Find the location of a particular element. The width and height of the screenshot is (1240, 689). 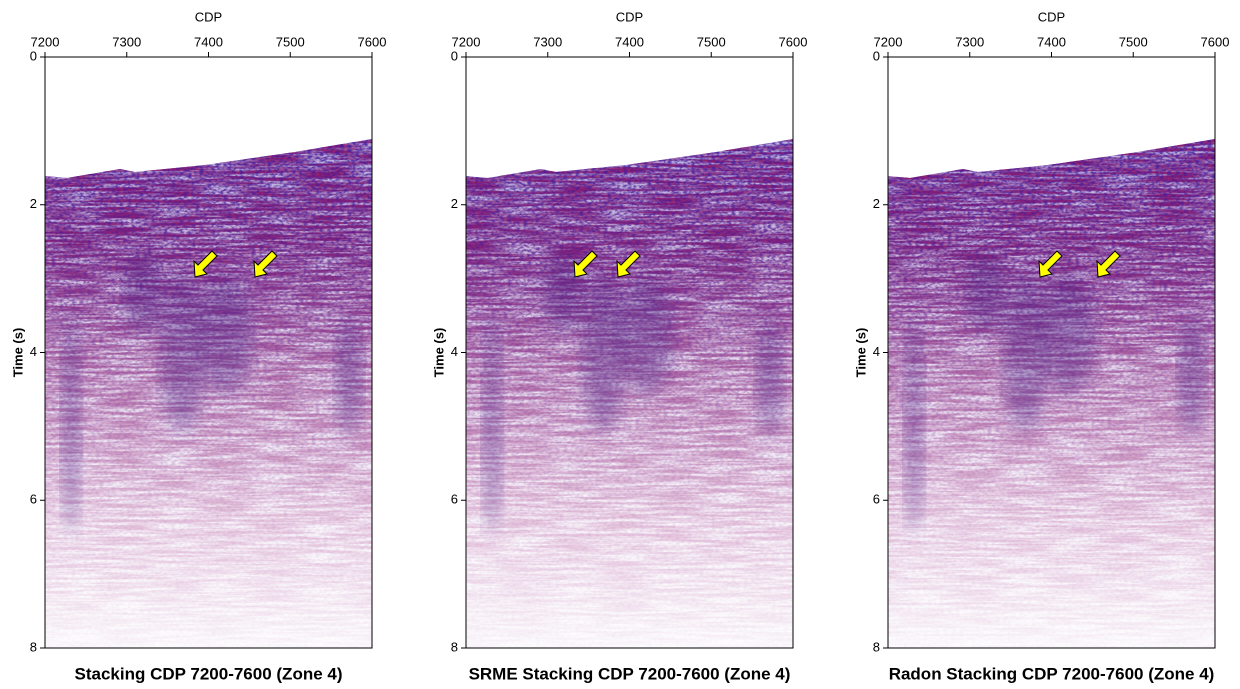

panel-title: Stacking CDP 7200-7600 (Zone 4) is located at coordinates (208, 673).